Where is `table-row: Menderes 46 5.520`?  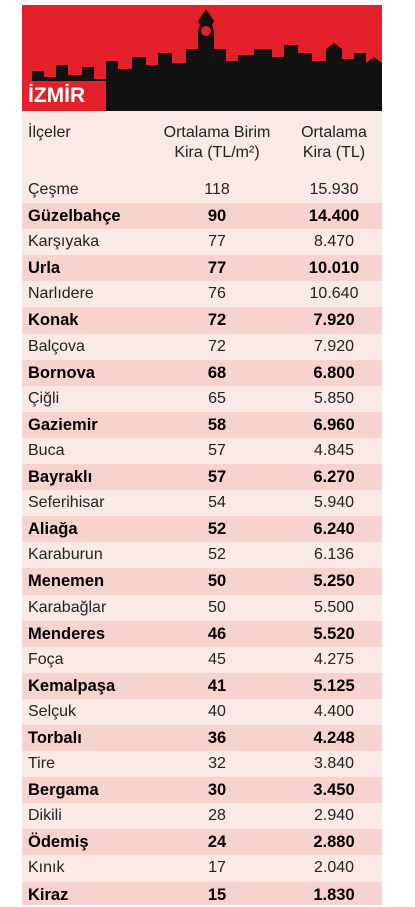 table-row: Menderes 46 5.520 is located at coordinates (202, 633).